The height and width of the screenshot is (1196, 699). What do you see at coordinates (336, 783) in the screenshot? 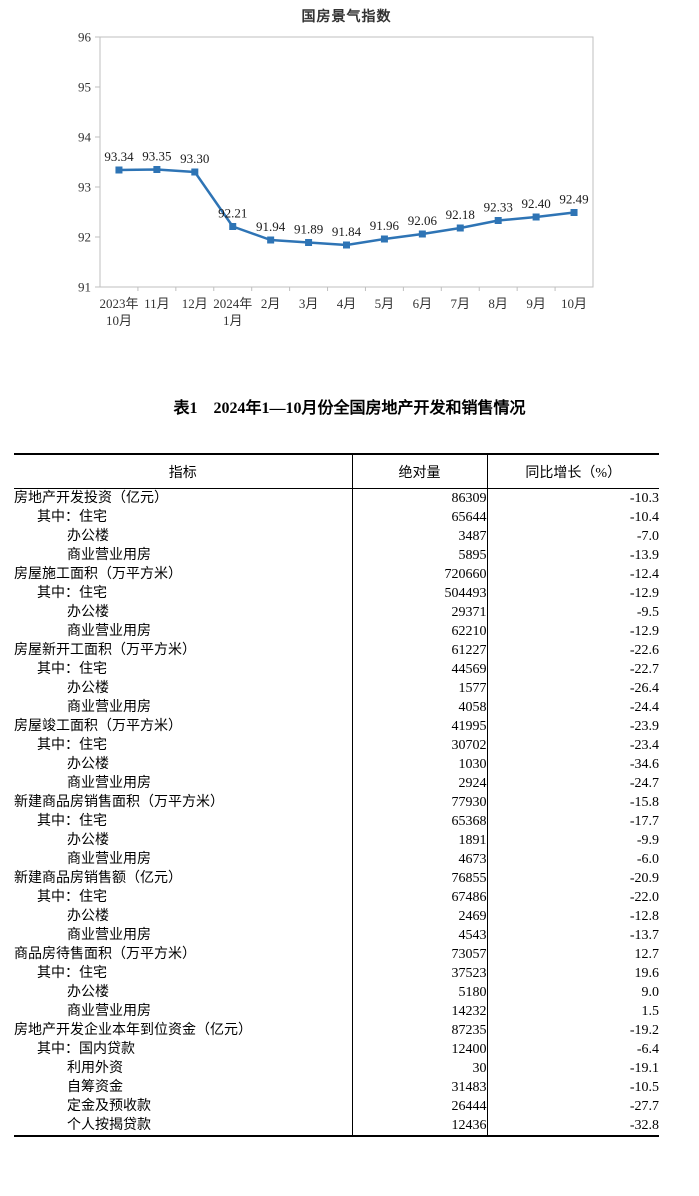
I see `table-row: 商业营业用房 2924 -24.7` at bounding box center [336, 783].